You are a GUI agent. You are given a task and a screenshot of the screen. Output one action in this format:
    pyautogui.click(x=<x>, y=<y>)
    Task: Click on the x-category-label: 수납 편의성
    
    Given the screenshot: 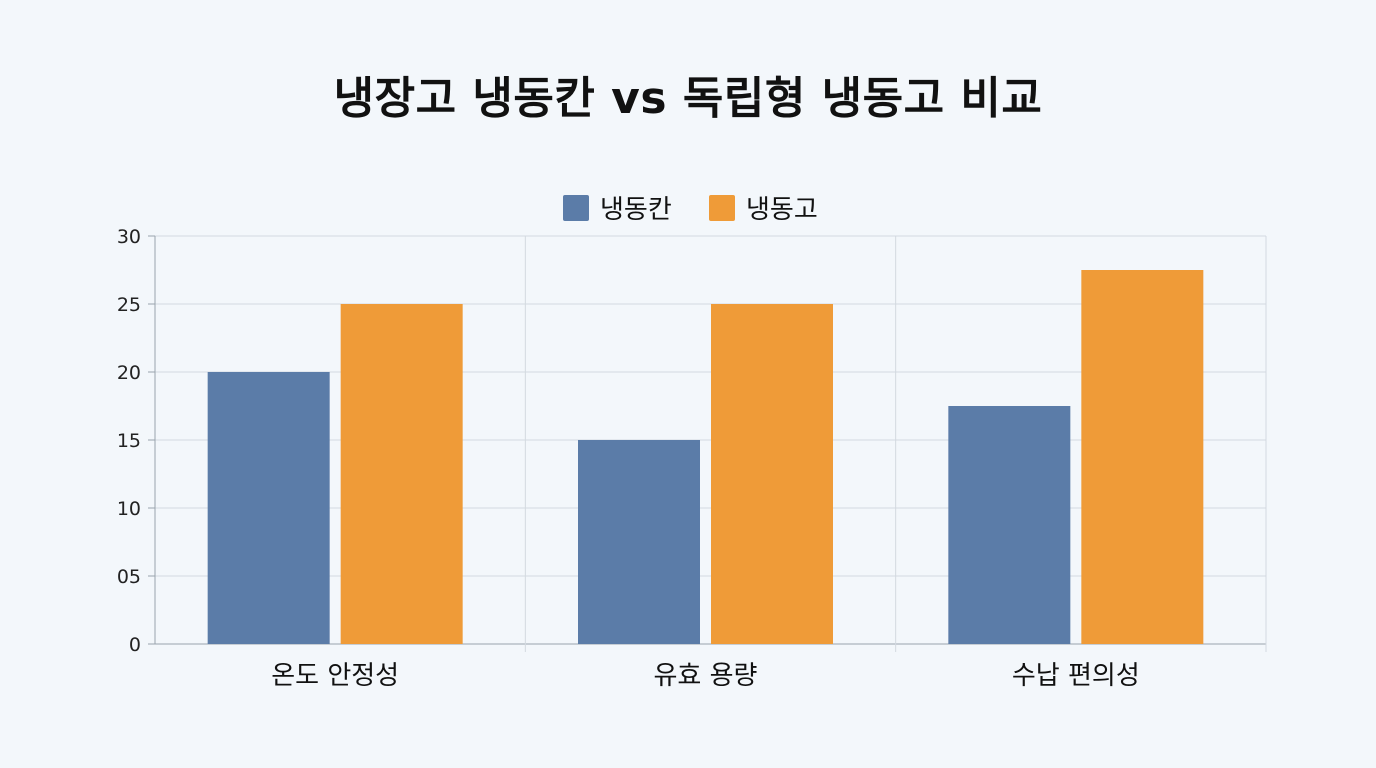 What is the action you would take?
    pyautogui.click(x=1076, y=676)
    